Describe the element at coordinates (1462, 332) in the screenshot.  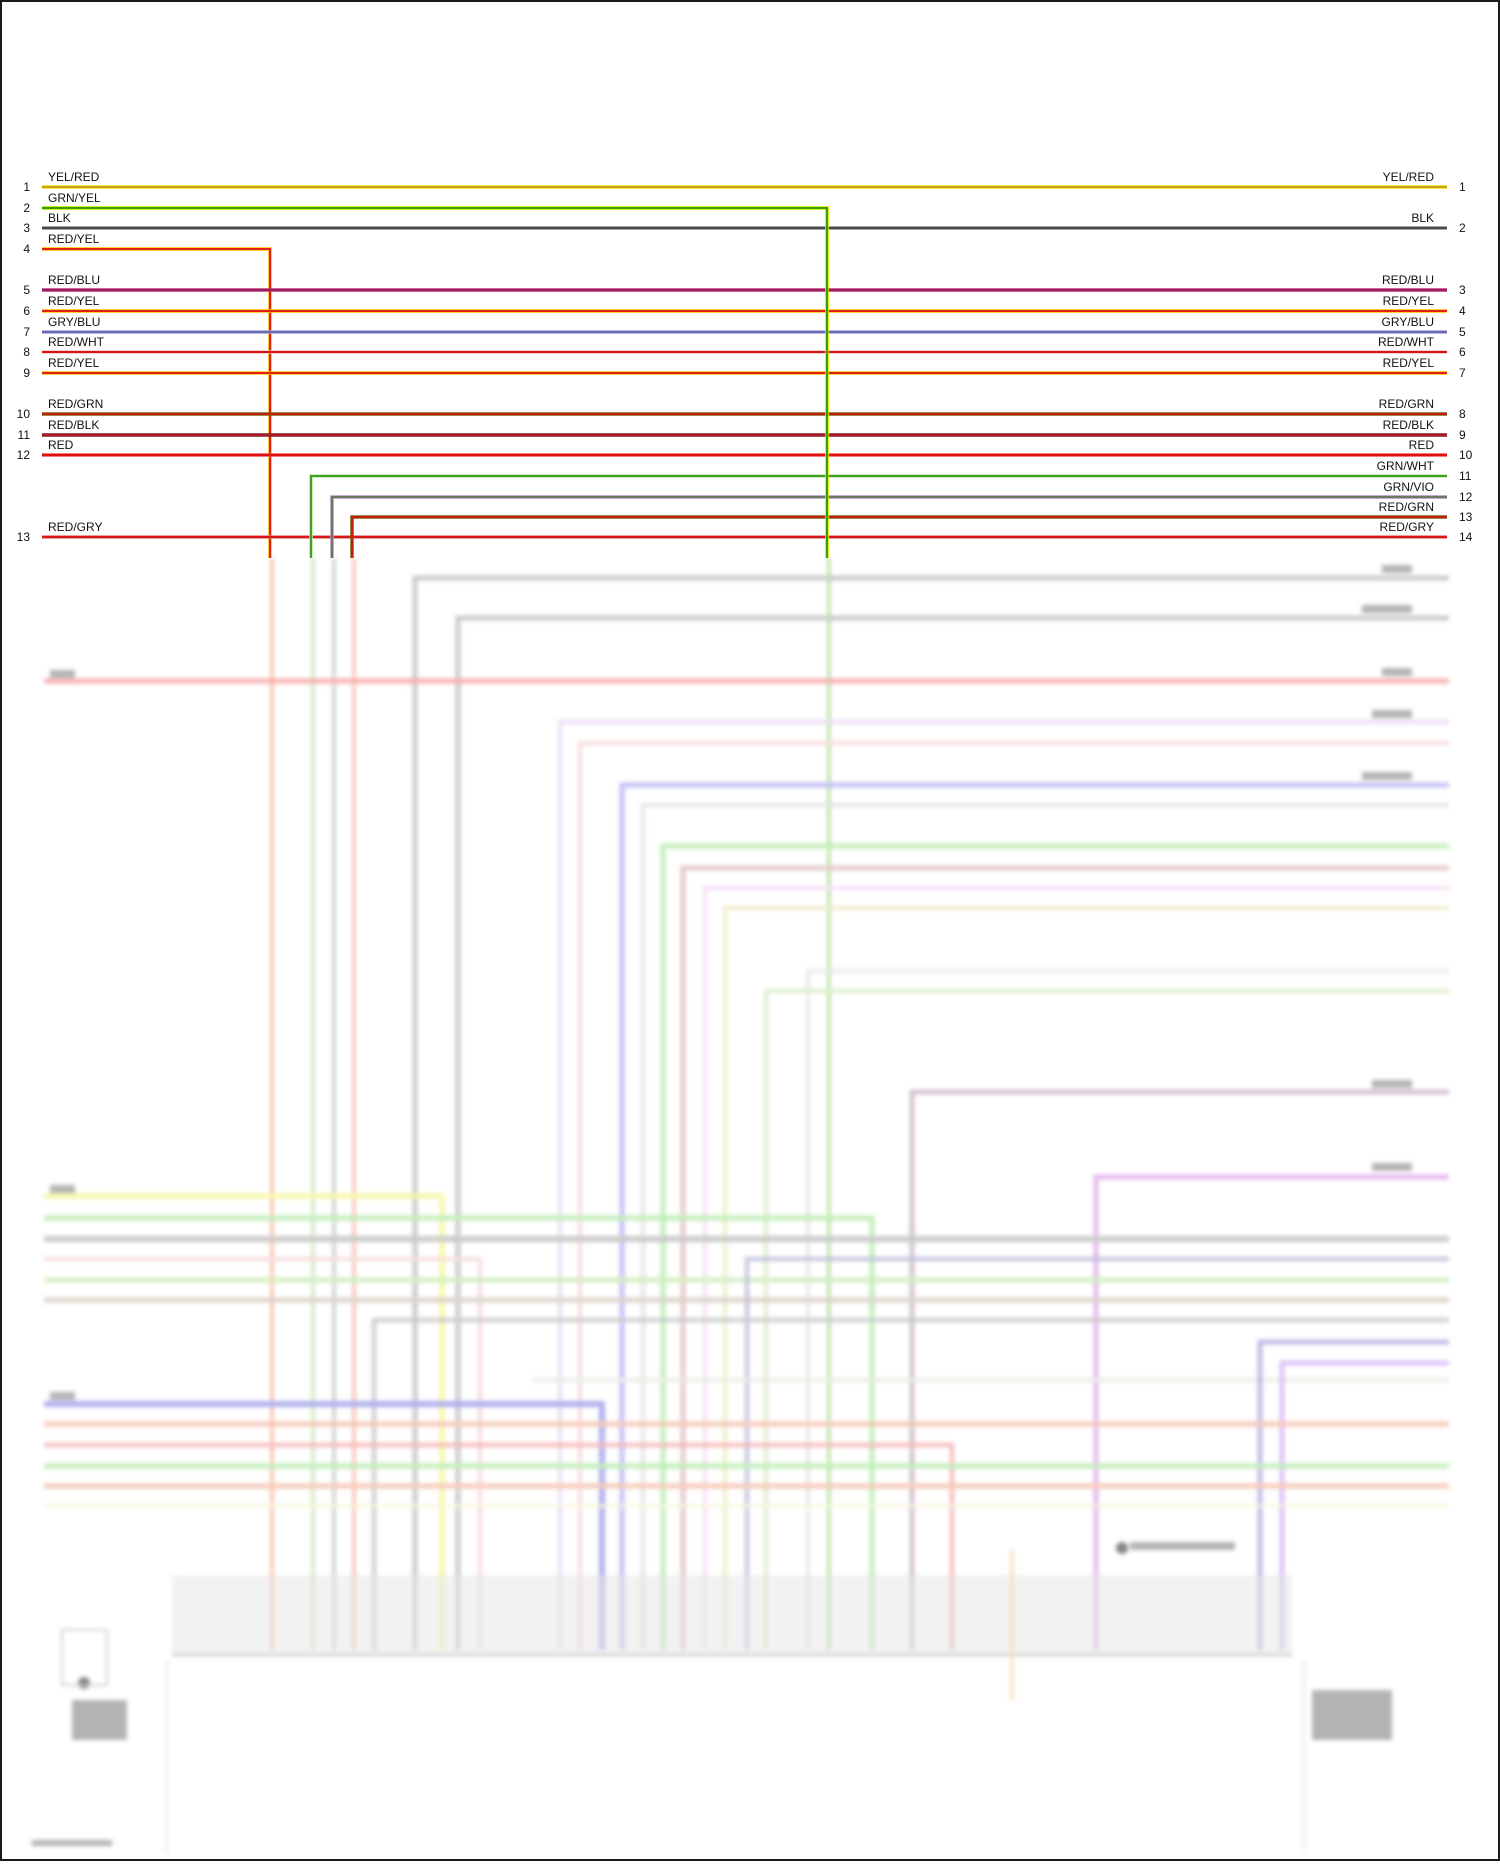
I see `right-pin-number: 5` at that location.